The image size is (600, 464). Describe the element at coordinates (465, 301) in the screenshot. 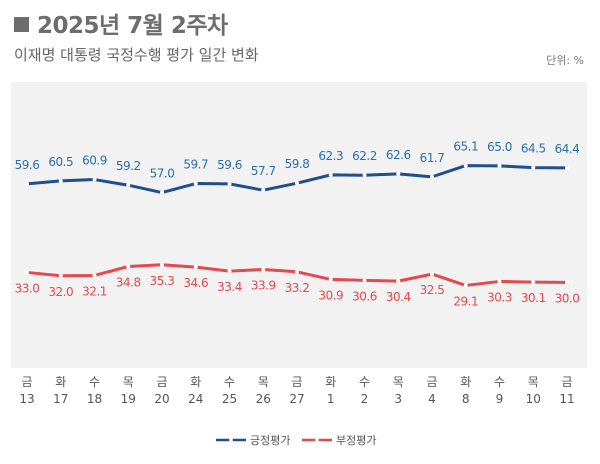

I see `data-label: 29.1` at that location.